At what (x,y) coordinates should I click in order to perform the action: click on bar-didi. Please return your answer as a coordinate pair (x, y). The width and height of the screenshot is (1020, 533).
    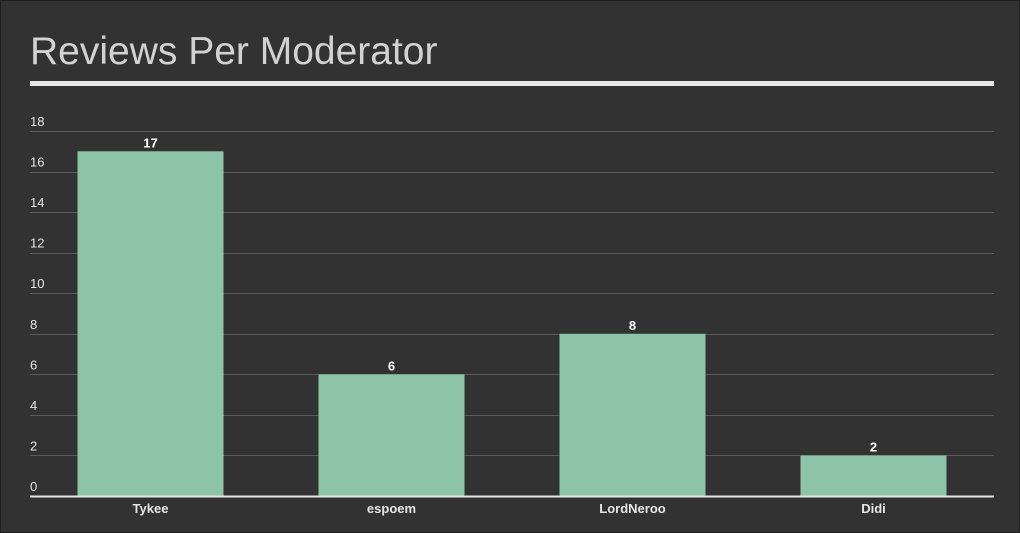
    Looking at the image, I should click on (873, 475).